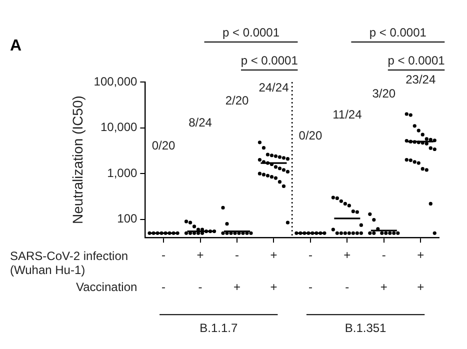 The width and height of the screenshot is (467, 349). What do you see at coordinates (347, 114) in the screenshot?
I see `annotation: 11/24` at bounding box center [347, 114].